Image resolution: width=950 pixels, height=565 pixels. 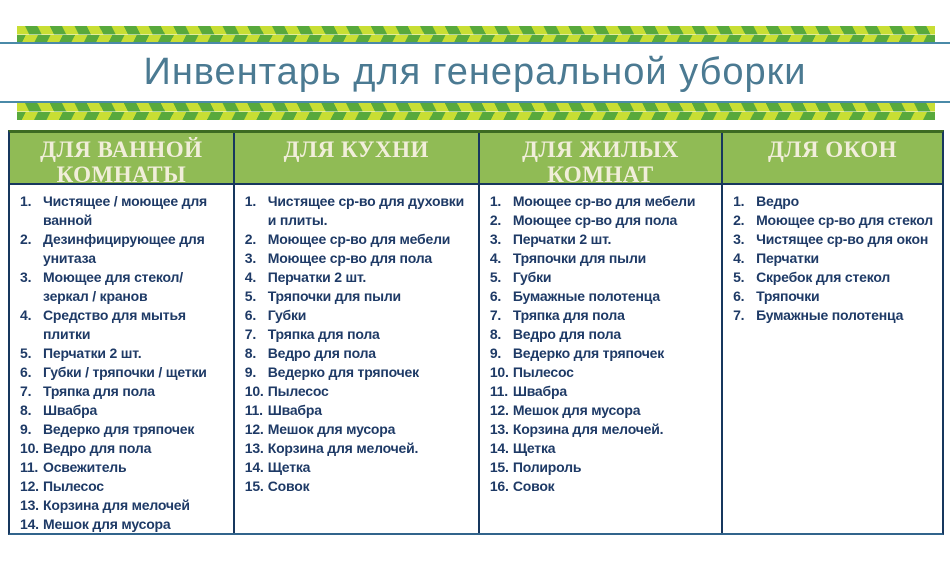 I want to click on item-text: Губки, so click(x=532, y=277).